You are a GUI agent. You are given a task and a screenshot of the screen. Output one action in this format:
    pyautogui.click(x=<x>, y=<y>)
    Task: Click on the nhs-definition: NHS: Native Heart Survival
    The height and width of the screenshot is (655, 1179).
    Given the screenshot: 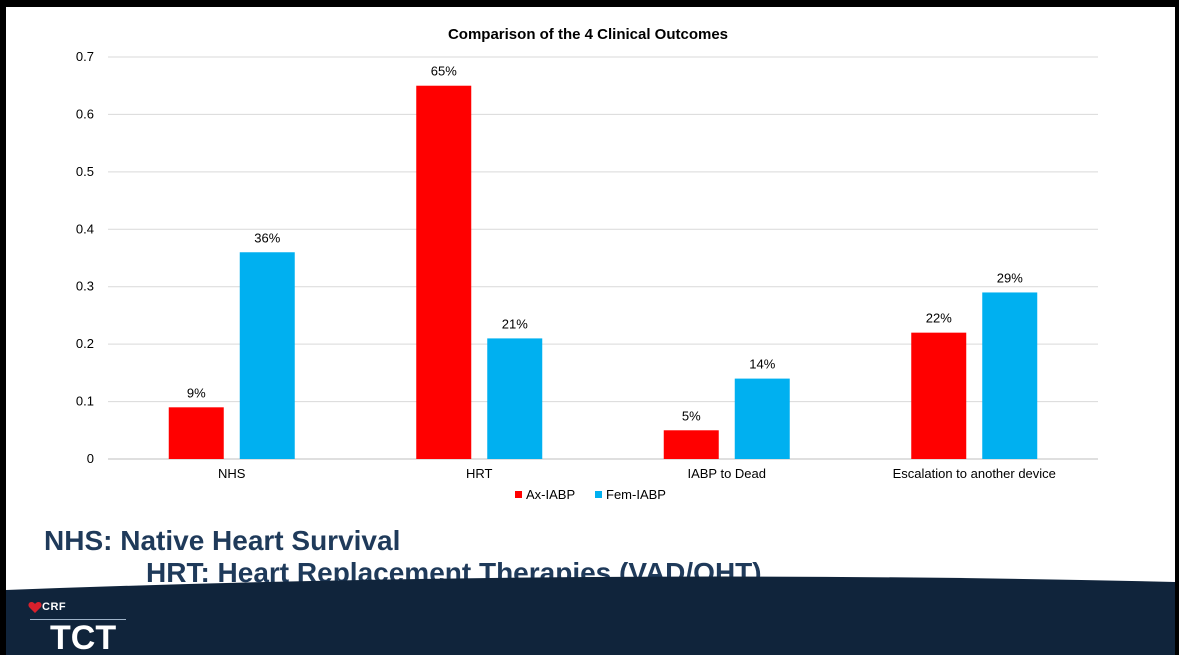 What is the action you would take?
    pyautogui.click(x=222, y=540)
    